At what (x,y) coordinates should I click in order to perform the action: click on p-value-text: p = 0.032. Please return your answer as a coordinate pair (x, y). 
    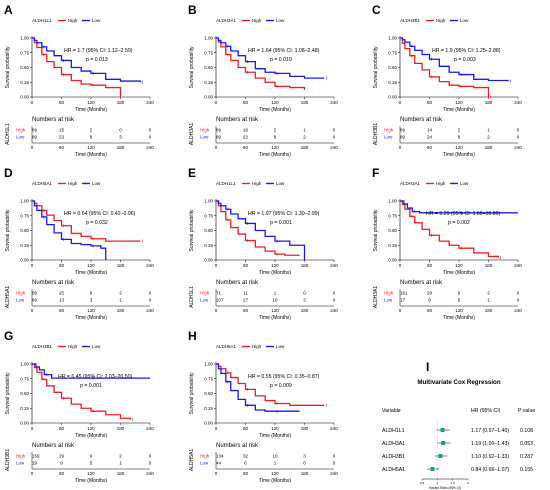
    Looking at the image, I should click on (97, 223).